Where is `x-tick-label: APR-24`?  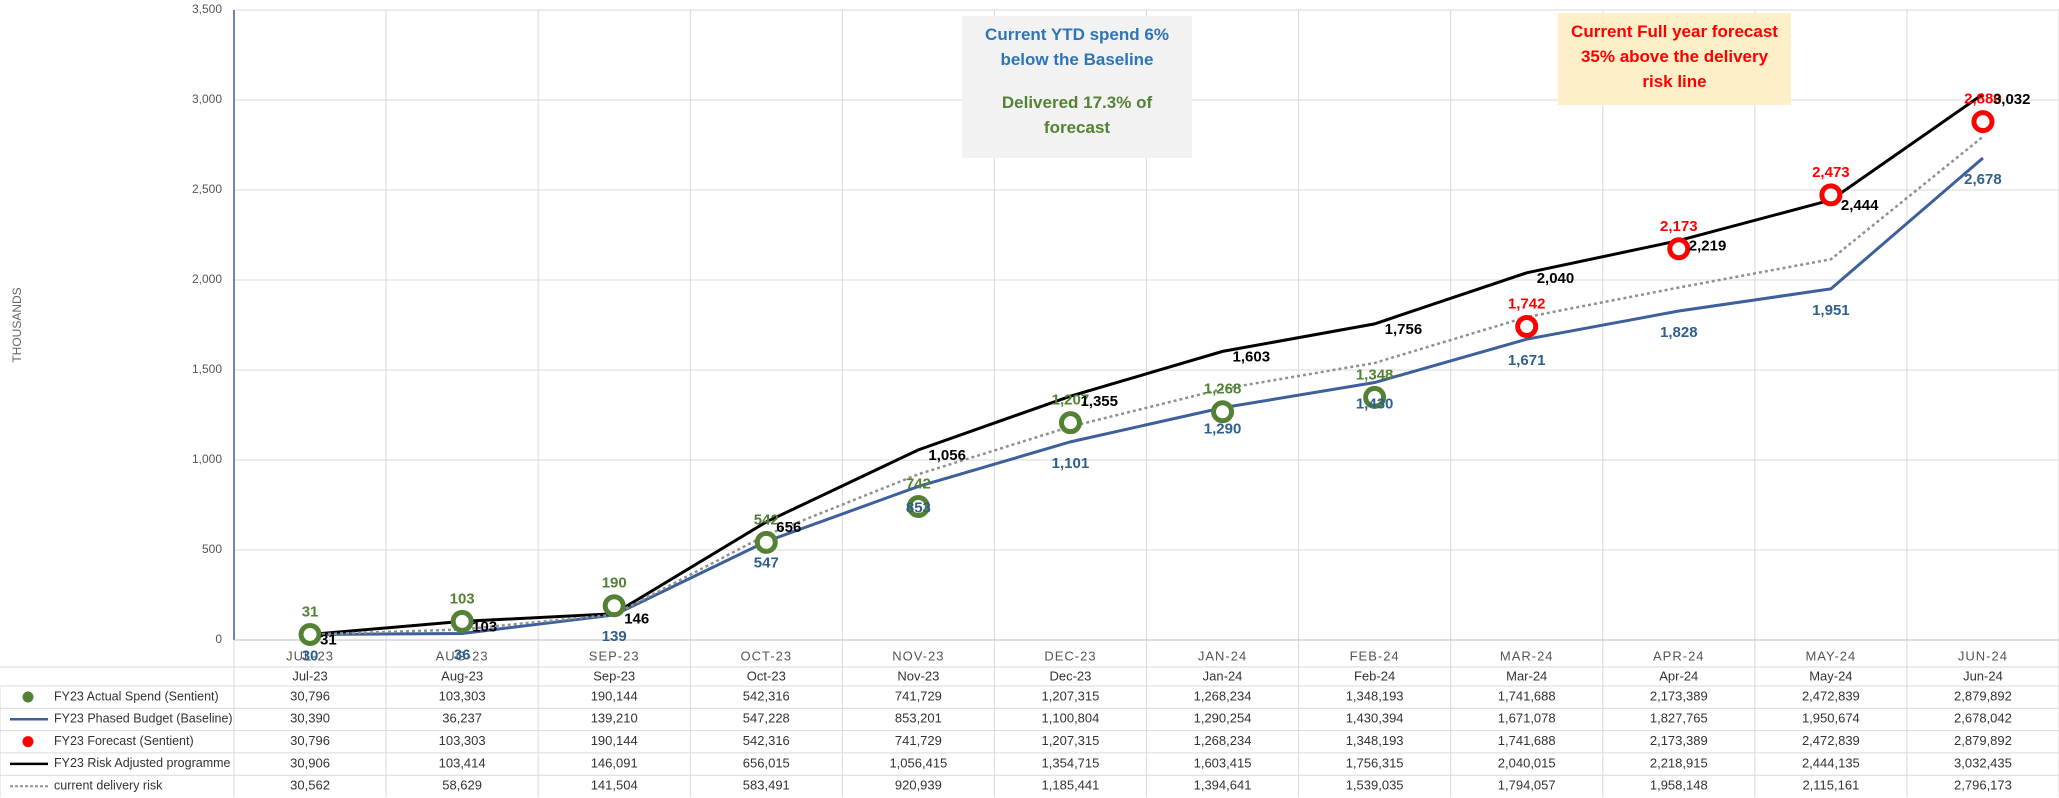
x-tick-label: APR-24 is located at coordinates (1679, 655).